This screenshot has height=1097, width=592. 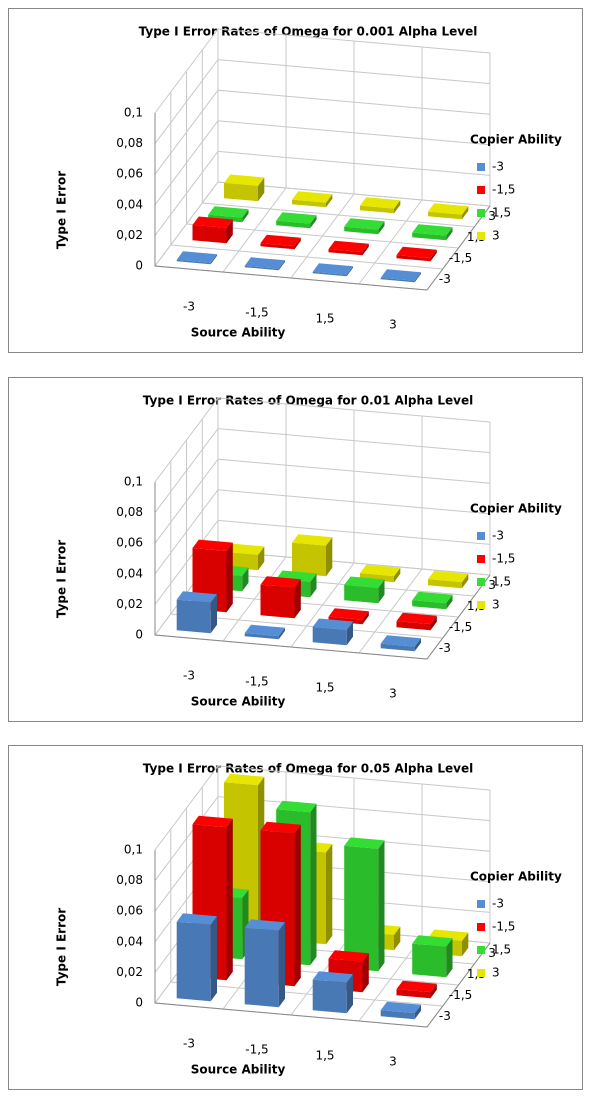 What do you see at coordinates (460, 627) in the screenshot?
I see `depth-tick-label: -1,5` at bounding box center [460, 627].